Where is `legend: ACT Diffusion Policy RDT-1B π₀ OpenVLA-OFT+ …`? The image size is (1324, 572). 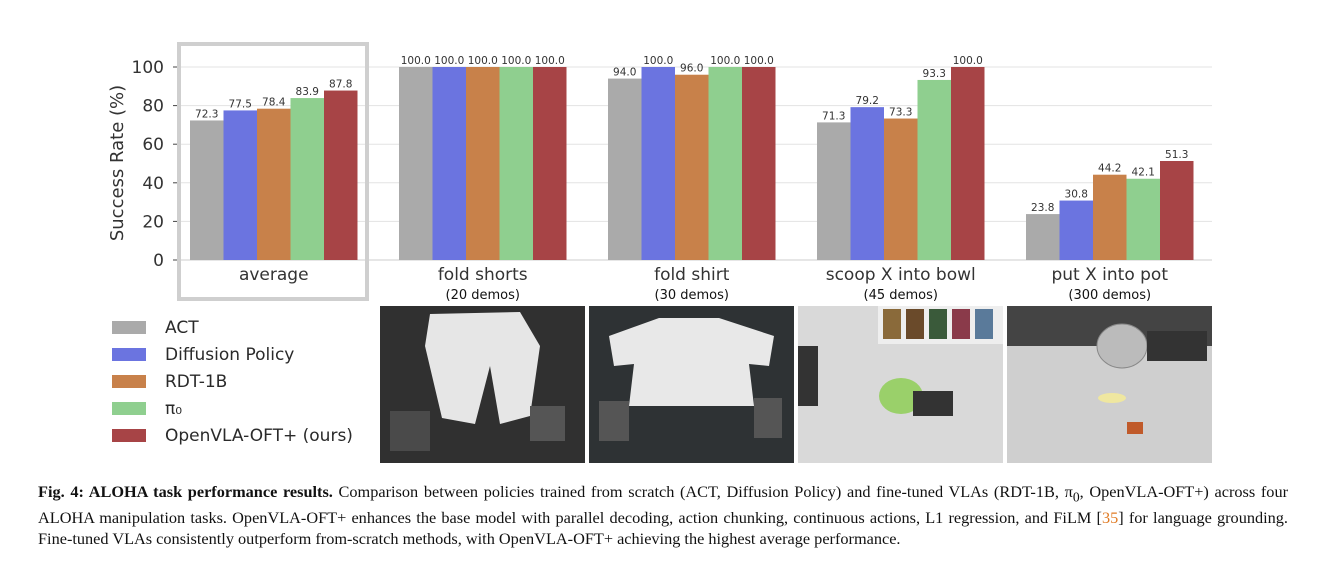
legend: ACT Diffusion Policy RDT-1B π₀ OpenVLA-OFT+ … is located at coordinates (232, 381).